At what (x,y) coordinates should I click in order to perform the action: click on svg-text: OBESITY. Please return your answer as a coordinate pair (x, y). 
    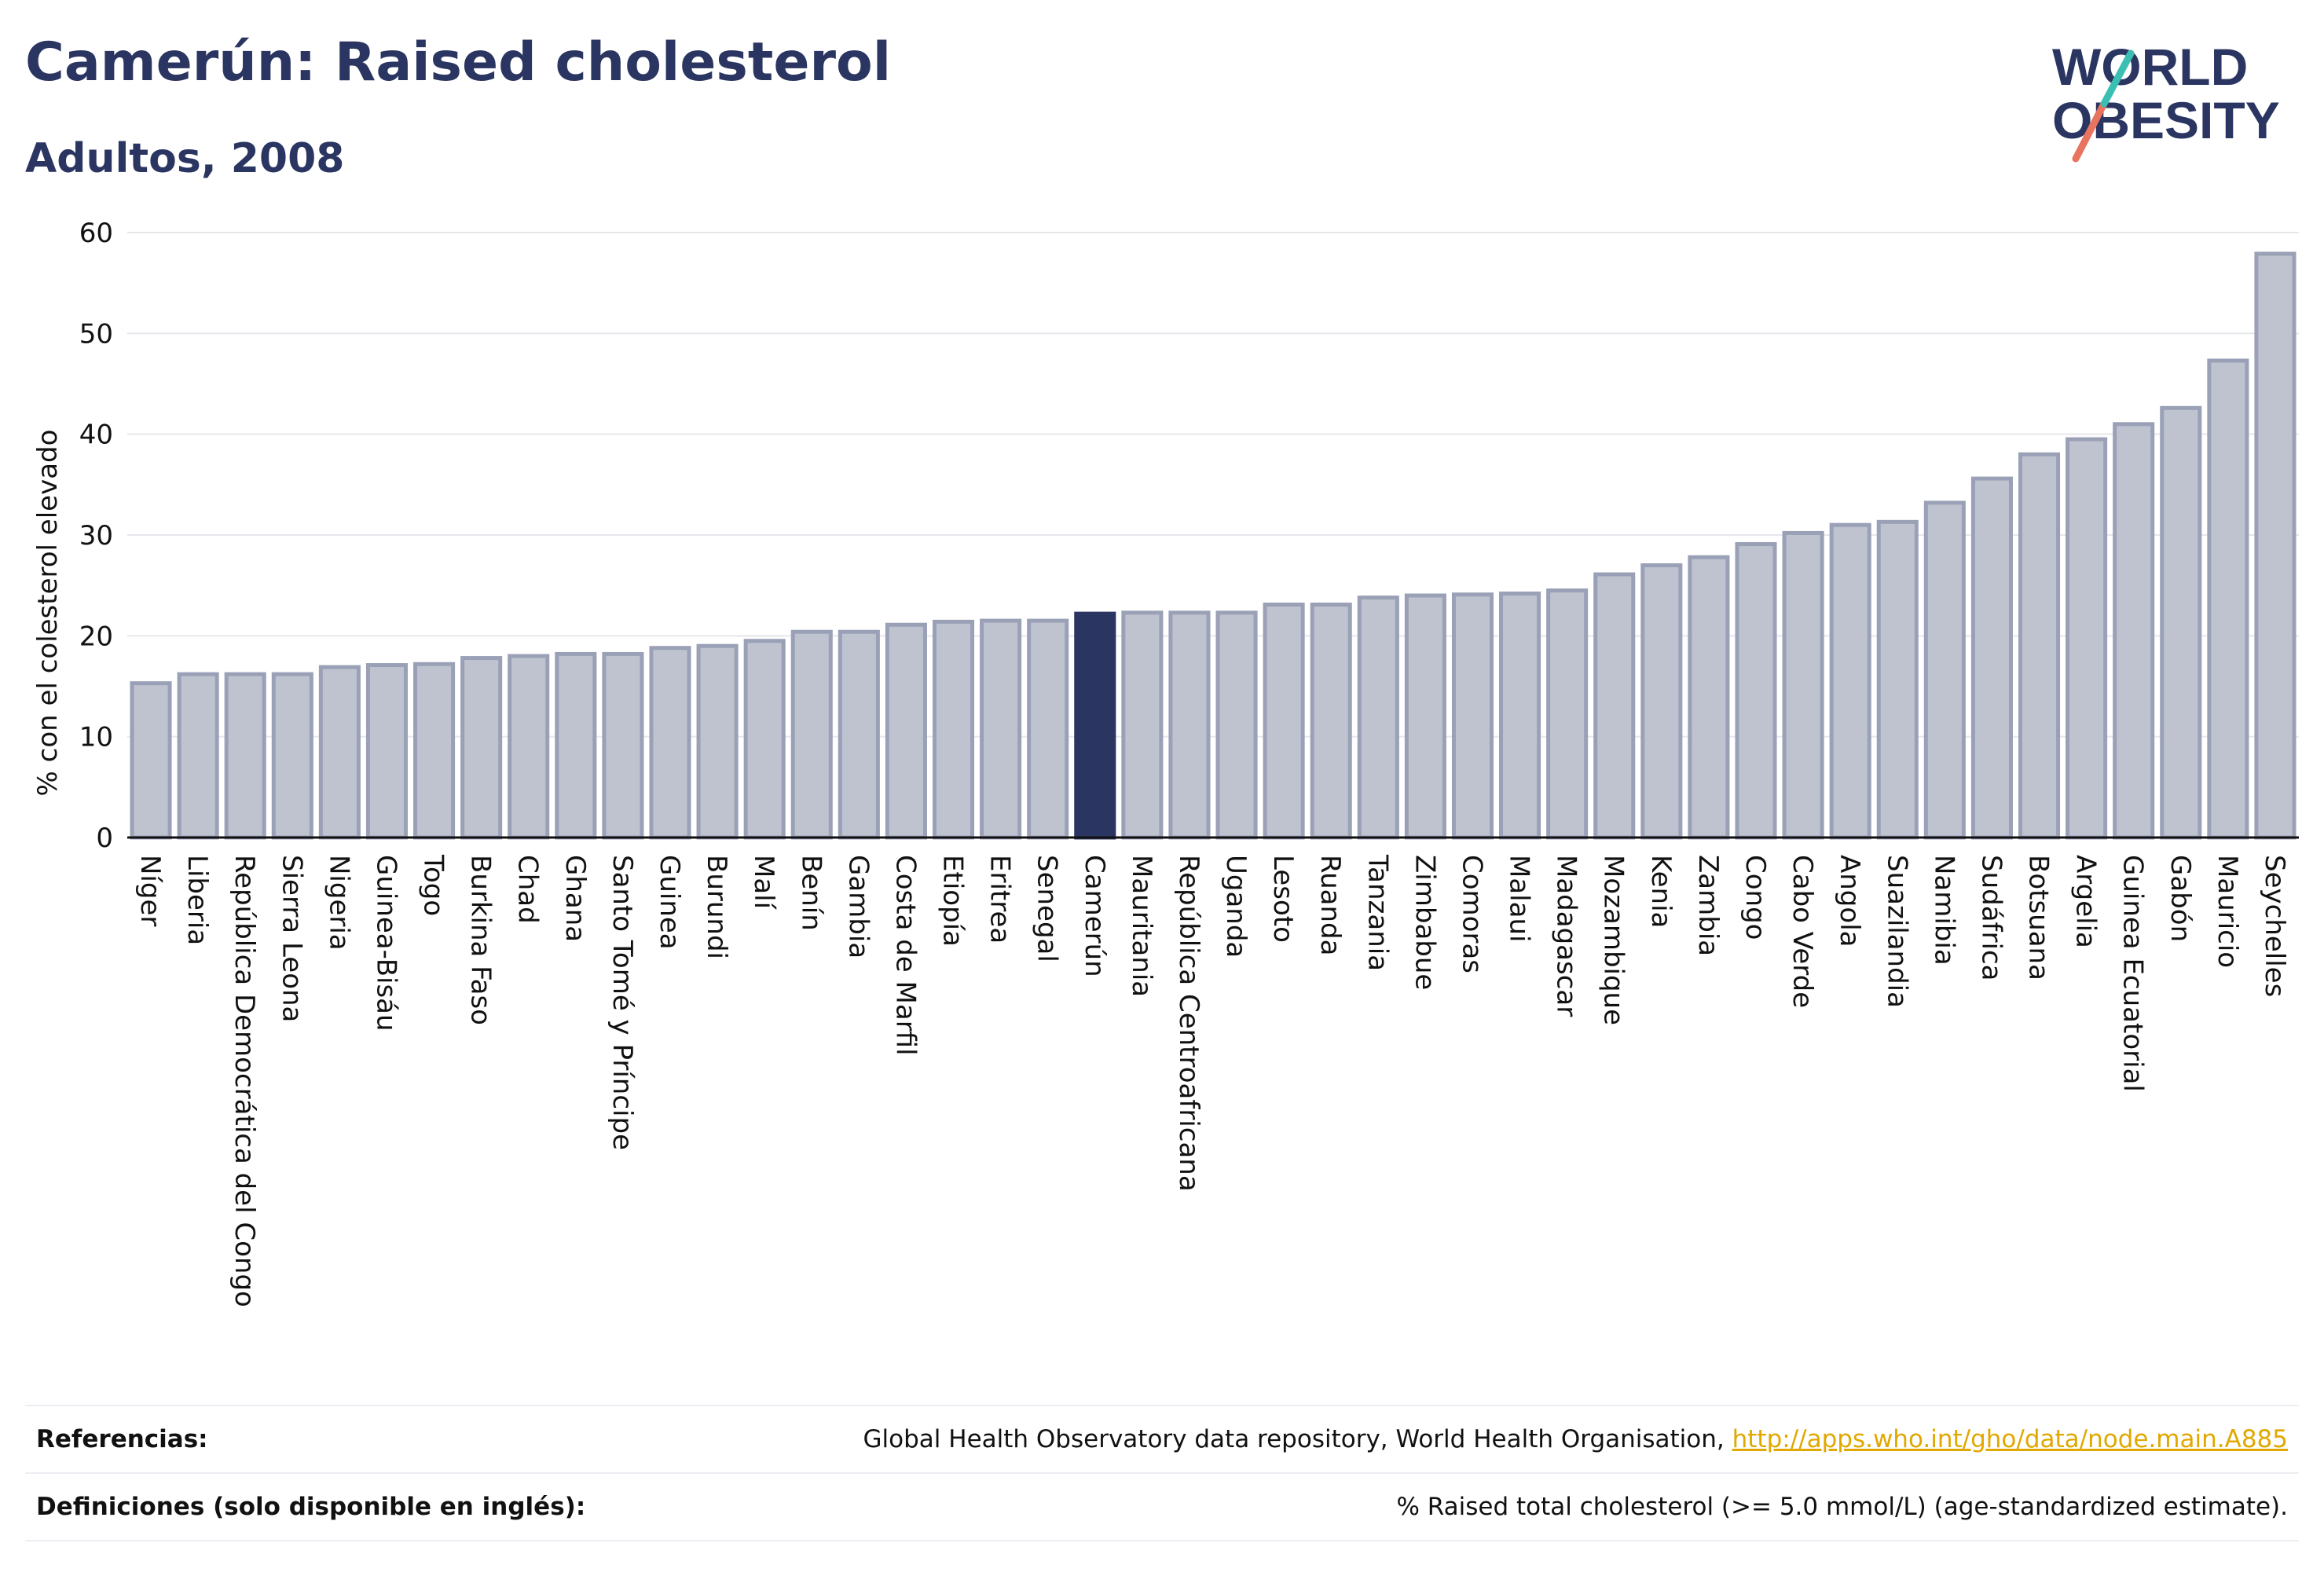
    Looking at the image, I should click on (2166, 120).